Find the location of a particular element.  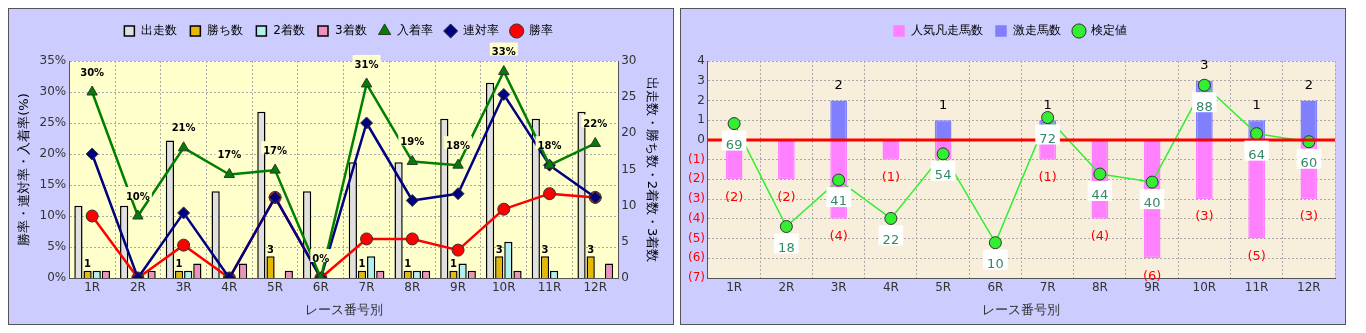

y-tick-label: (7) is located at coordinates (696, 277).